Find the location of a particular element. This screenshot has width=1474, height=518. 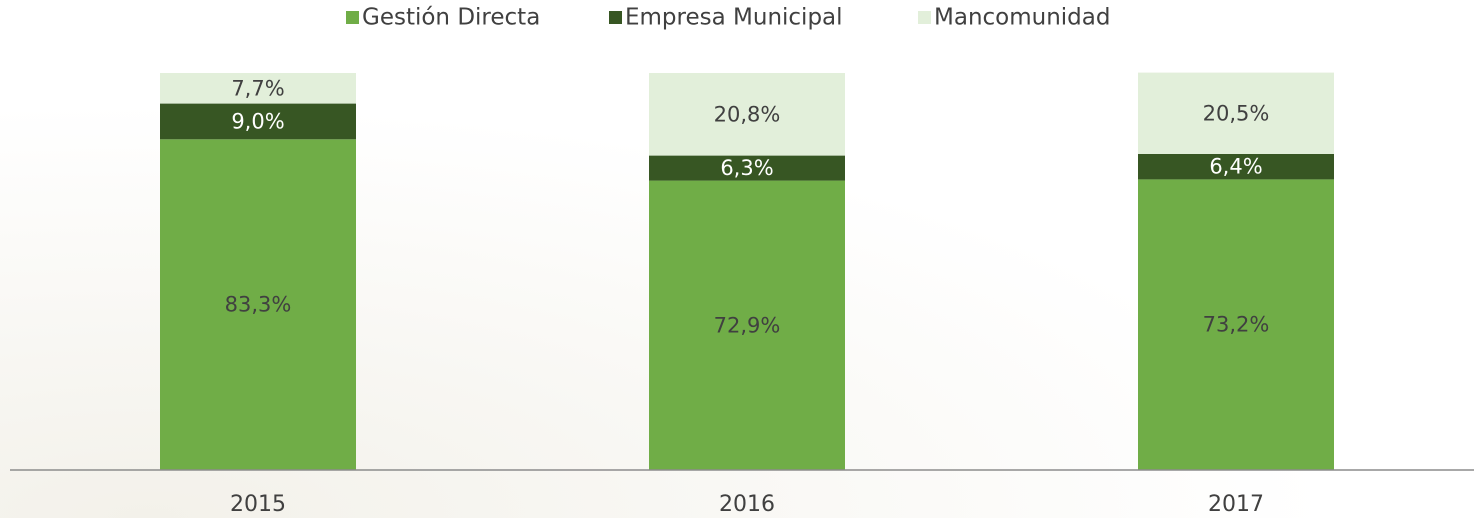

data-label: 6,4% is located at coordinates (1235, 167).